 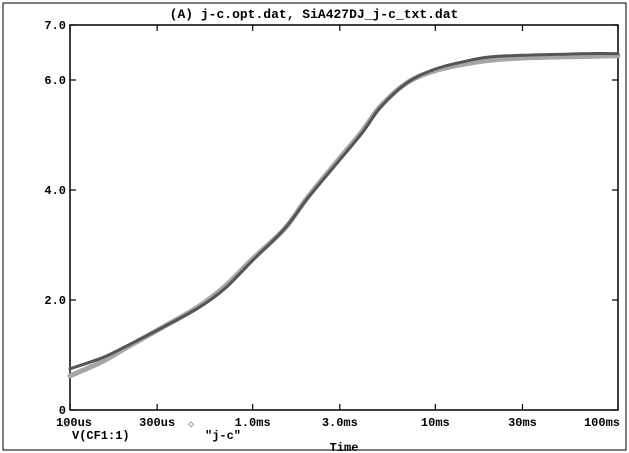 I want to click on y-tick-label: 0, so click(x=62, y=411).